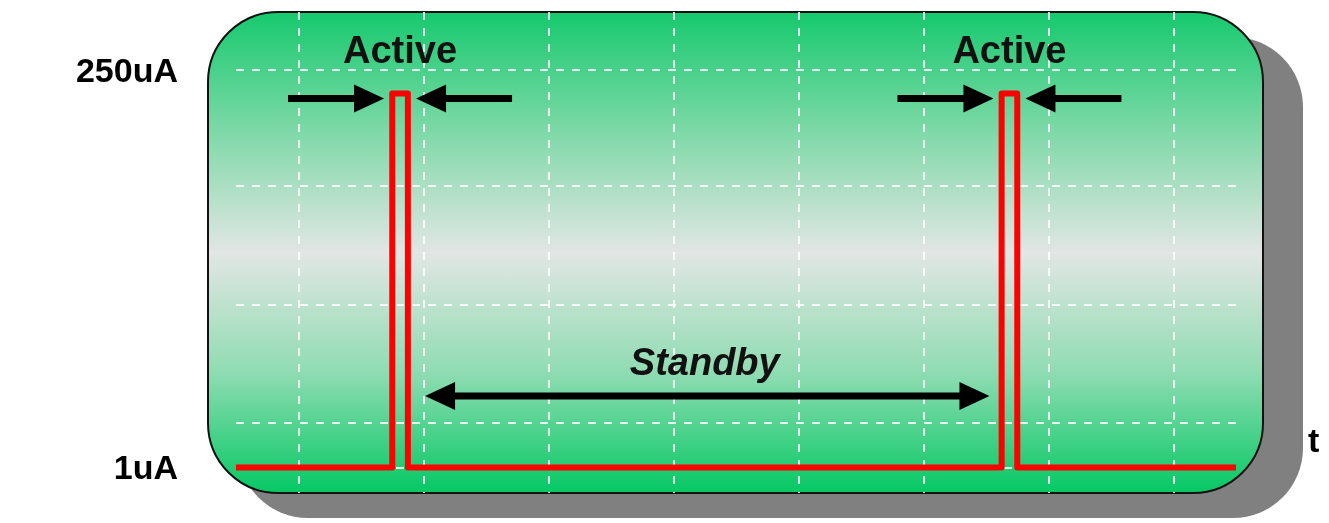  What do you see at coordinates (705, 362) in the screenshot?
I see `annotation: Standby` at bounding box center [705, 362].